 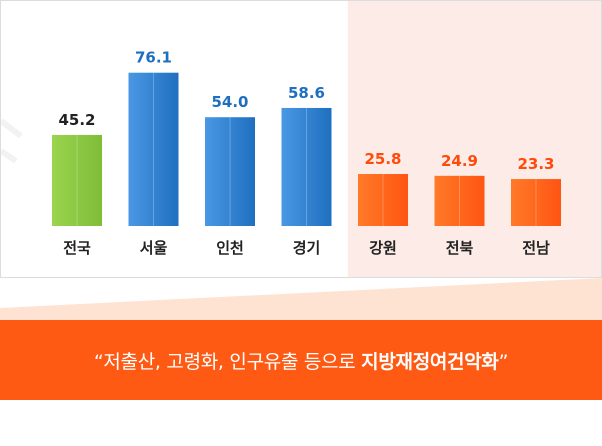 I want to click on value-label: 54.0, so click(x=229, y=102).